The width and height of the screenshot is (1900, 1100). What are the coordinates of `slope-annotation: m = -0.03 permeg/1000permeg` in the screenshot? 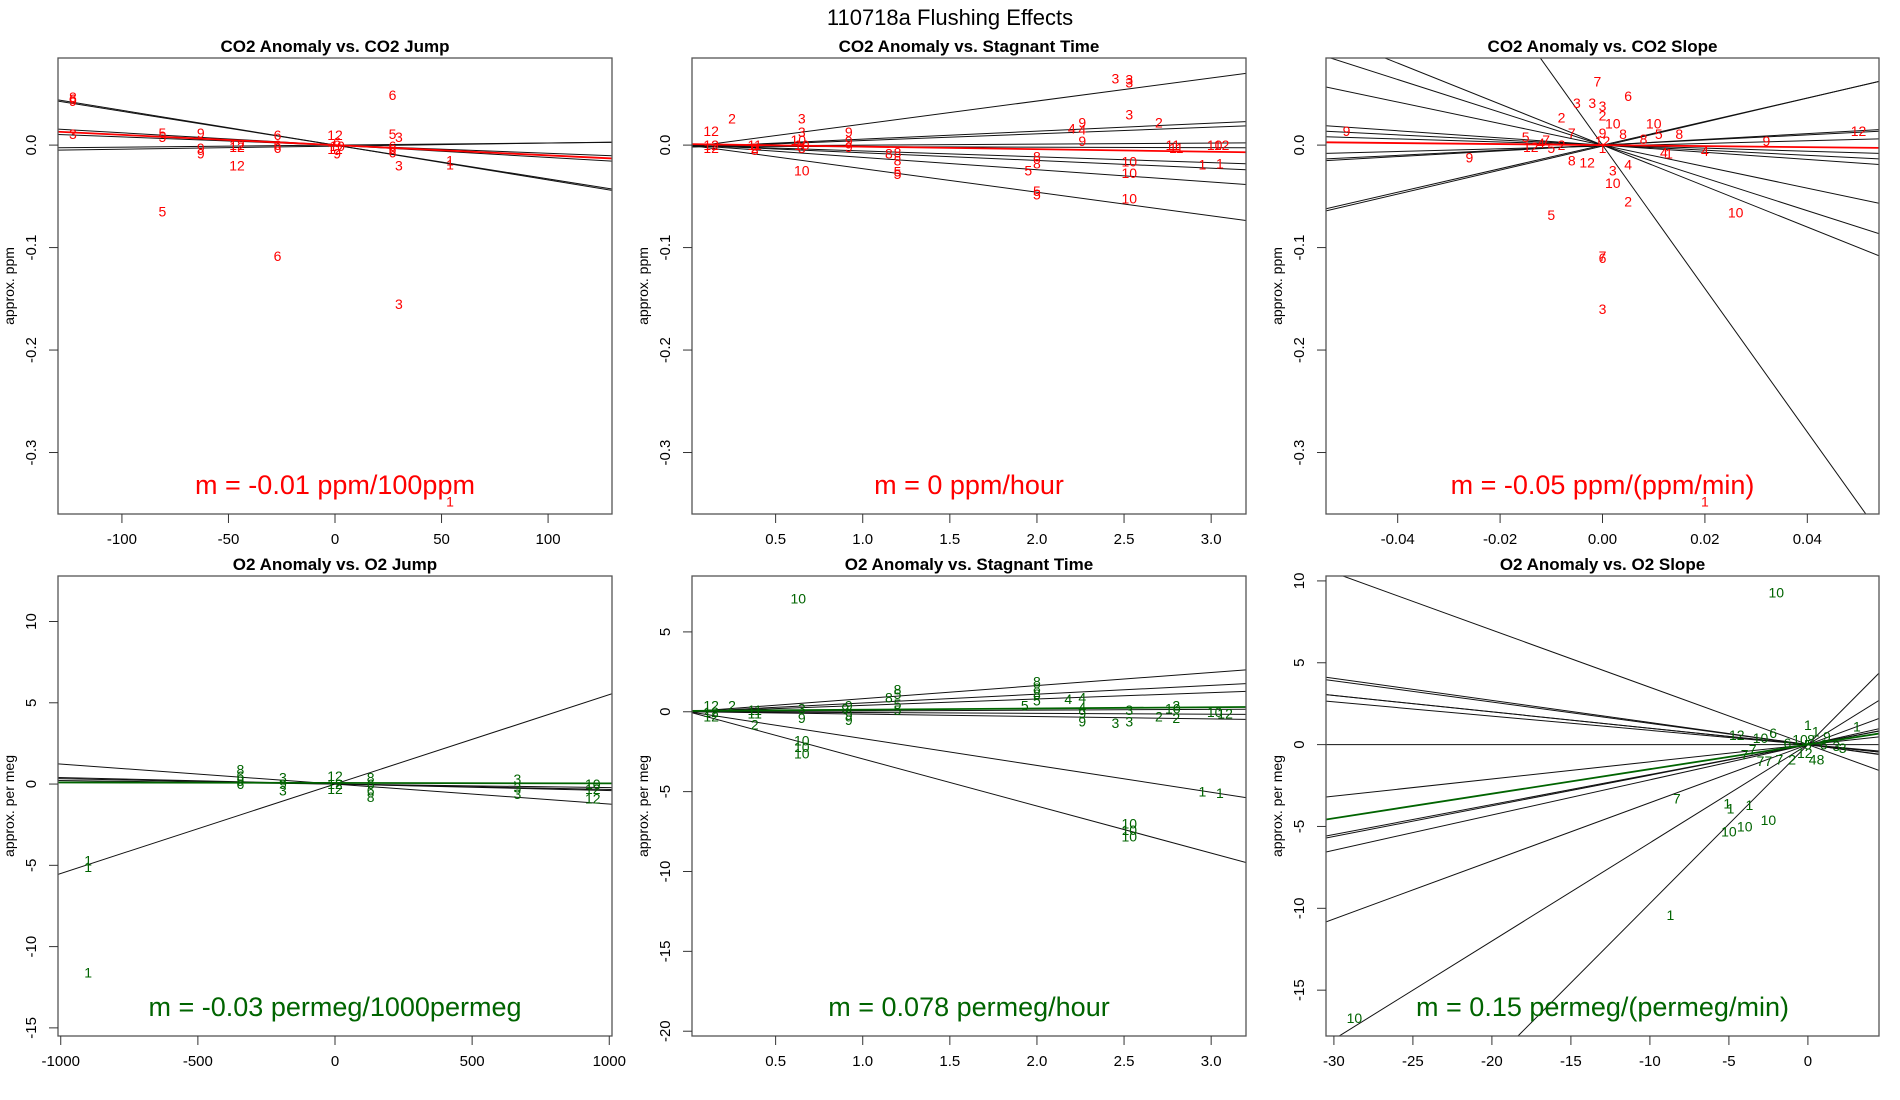 It's located at (335, 1007).